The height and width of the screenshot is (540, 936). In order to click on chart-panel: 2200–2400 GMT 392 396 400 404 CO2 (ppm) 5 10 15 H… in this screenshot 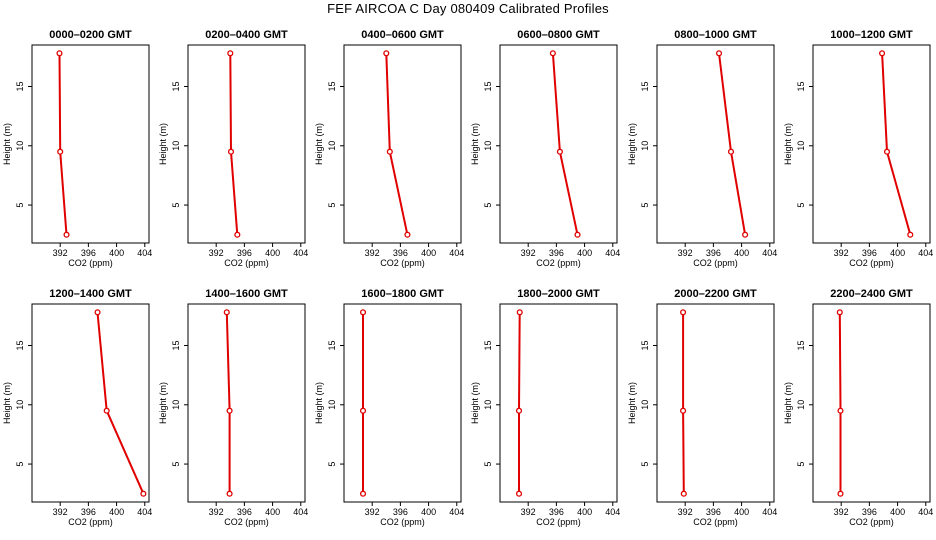, I will do `click(858, 407)`.